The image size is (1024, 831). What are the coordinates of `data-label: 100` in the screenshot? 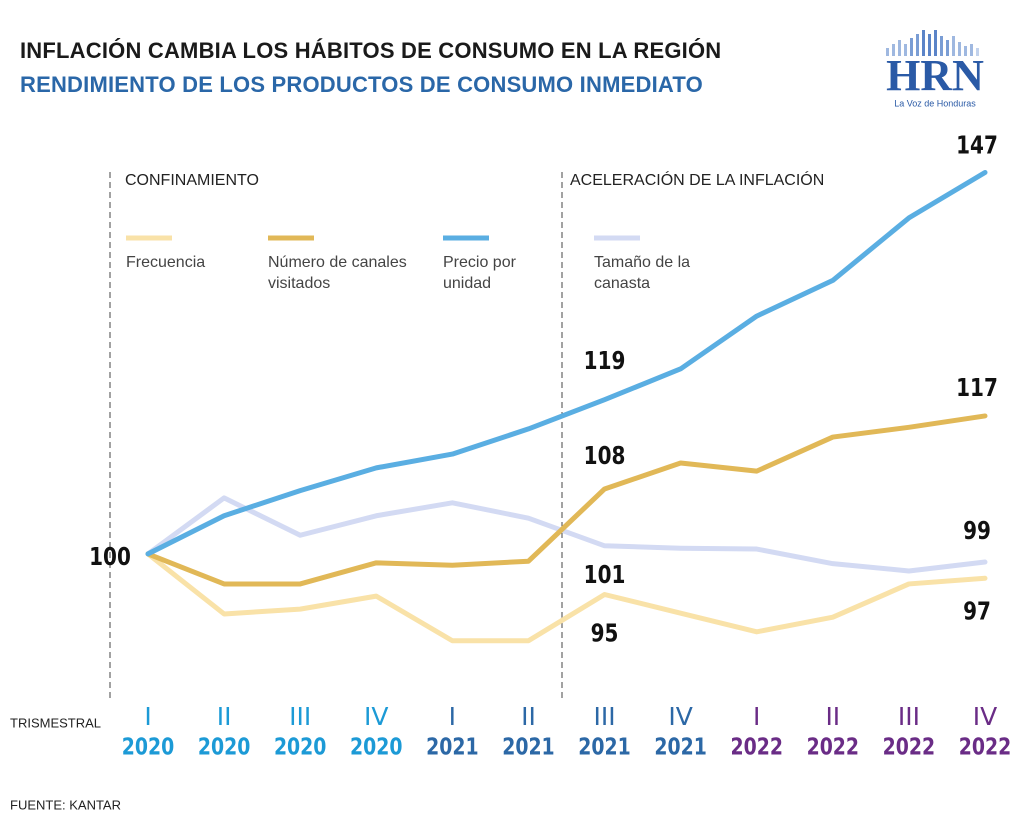 It's located at (110, 557).